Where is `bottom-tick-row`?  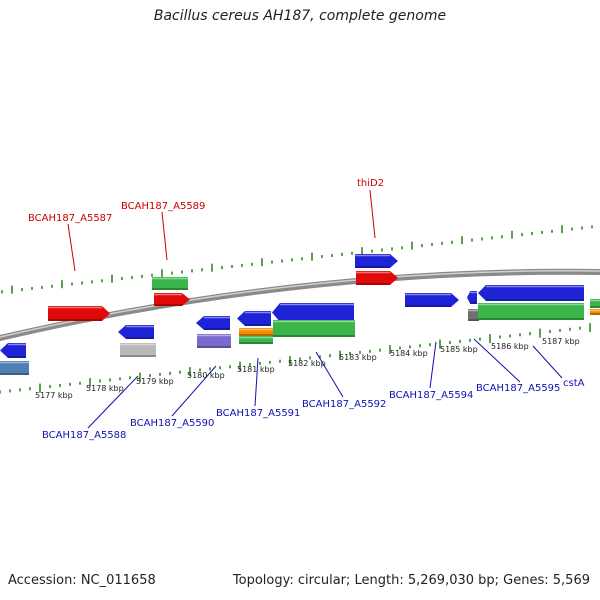
bottom-tick-row is located at coordinates (295, 358).